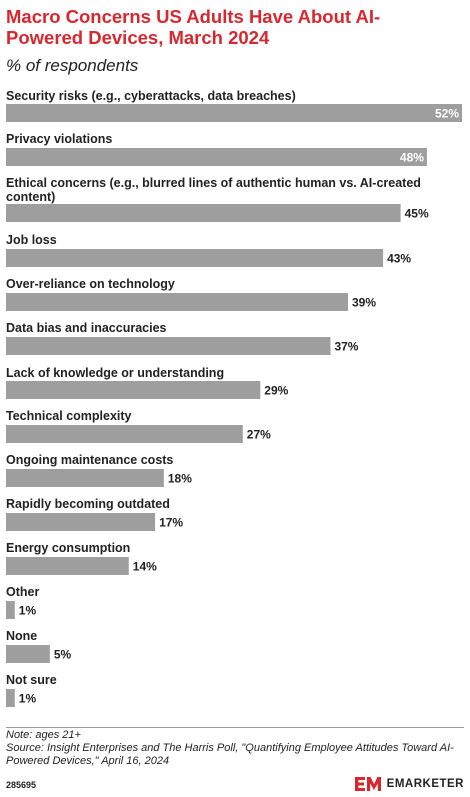  Describe the element at coordinates (417, 214) in the screenshot. I see `value-label: 45%` at that location.